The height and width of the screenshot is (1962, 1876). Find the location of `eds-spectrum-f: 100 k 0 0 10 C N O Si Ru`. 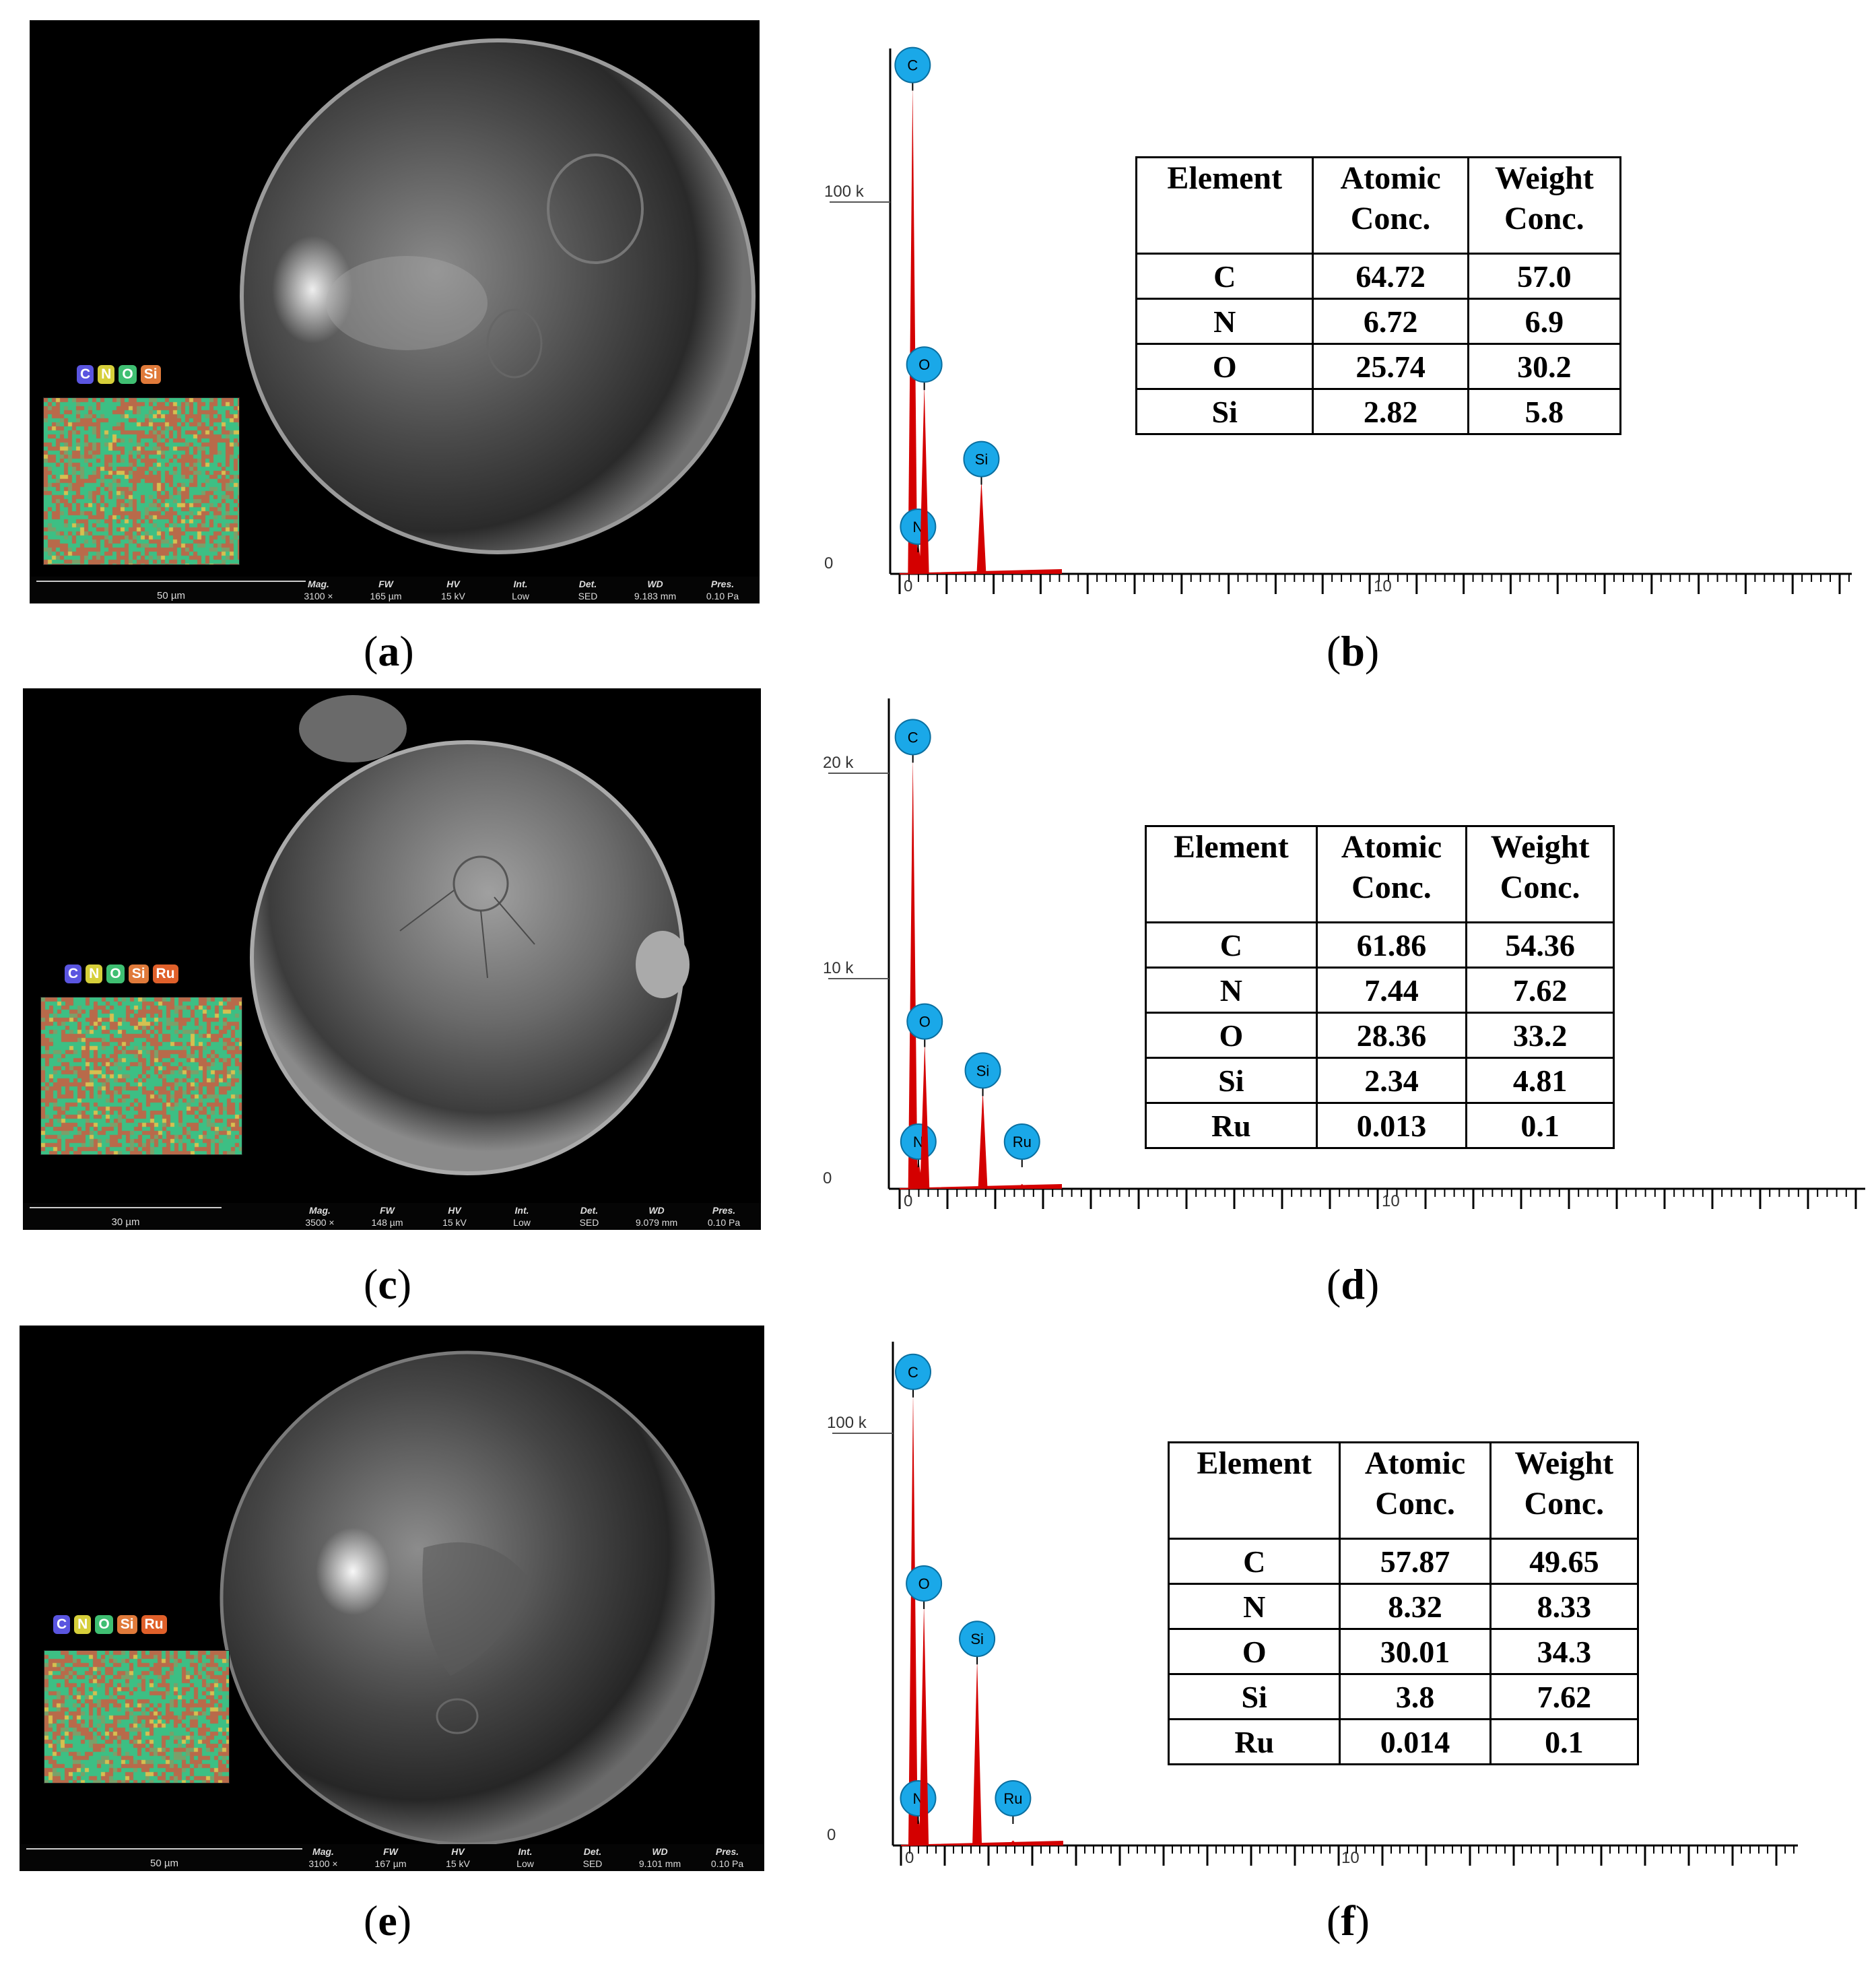

eds-spectrum-f: 100 k 0 0 10 C N O Si Ru is located at coordinates (1303, 1606).